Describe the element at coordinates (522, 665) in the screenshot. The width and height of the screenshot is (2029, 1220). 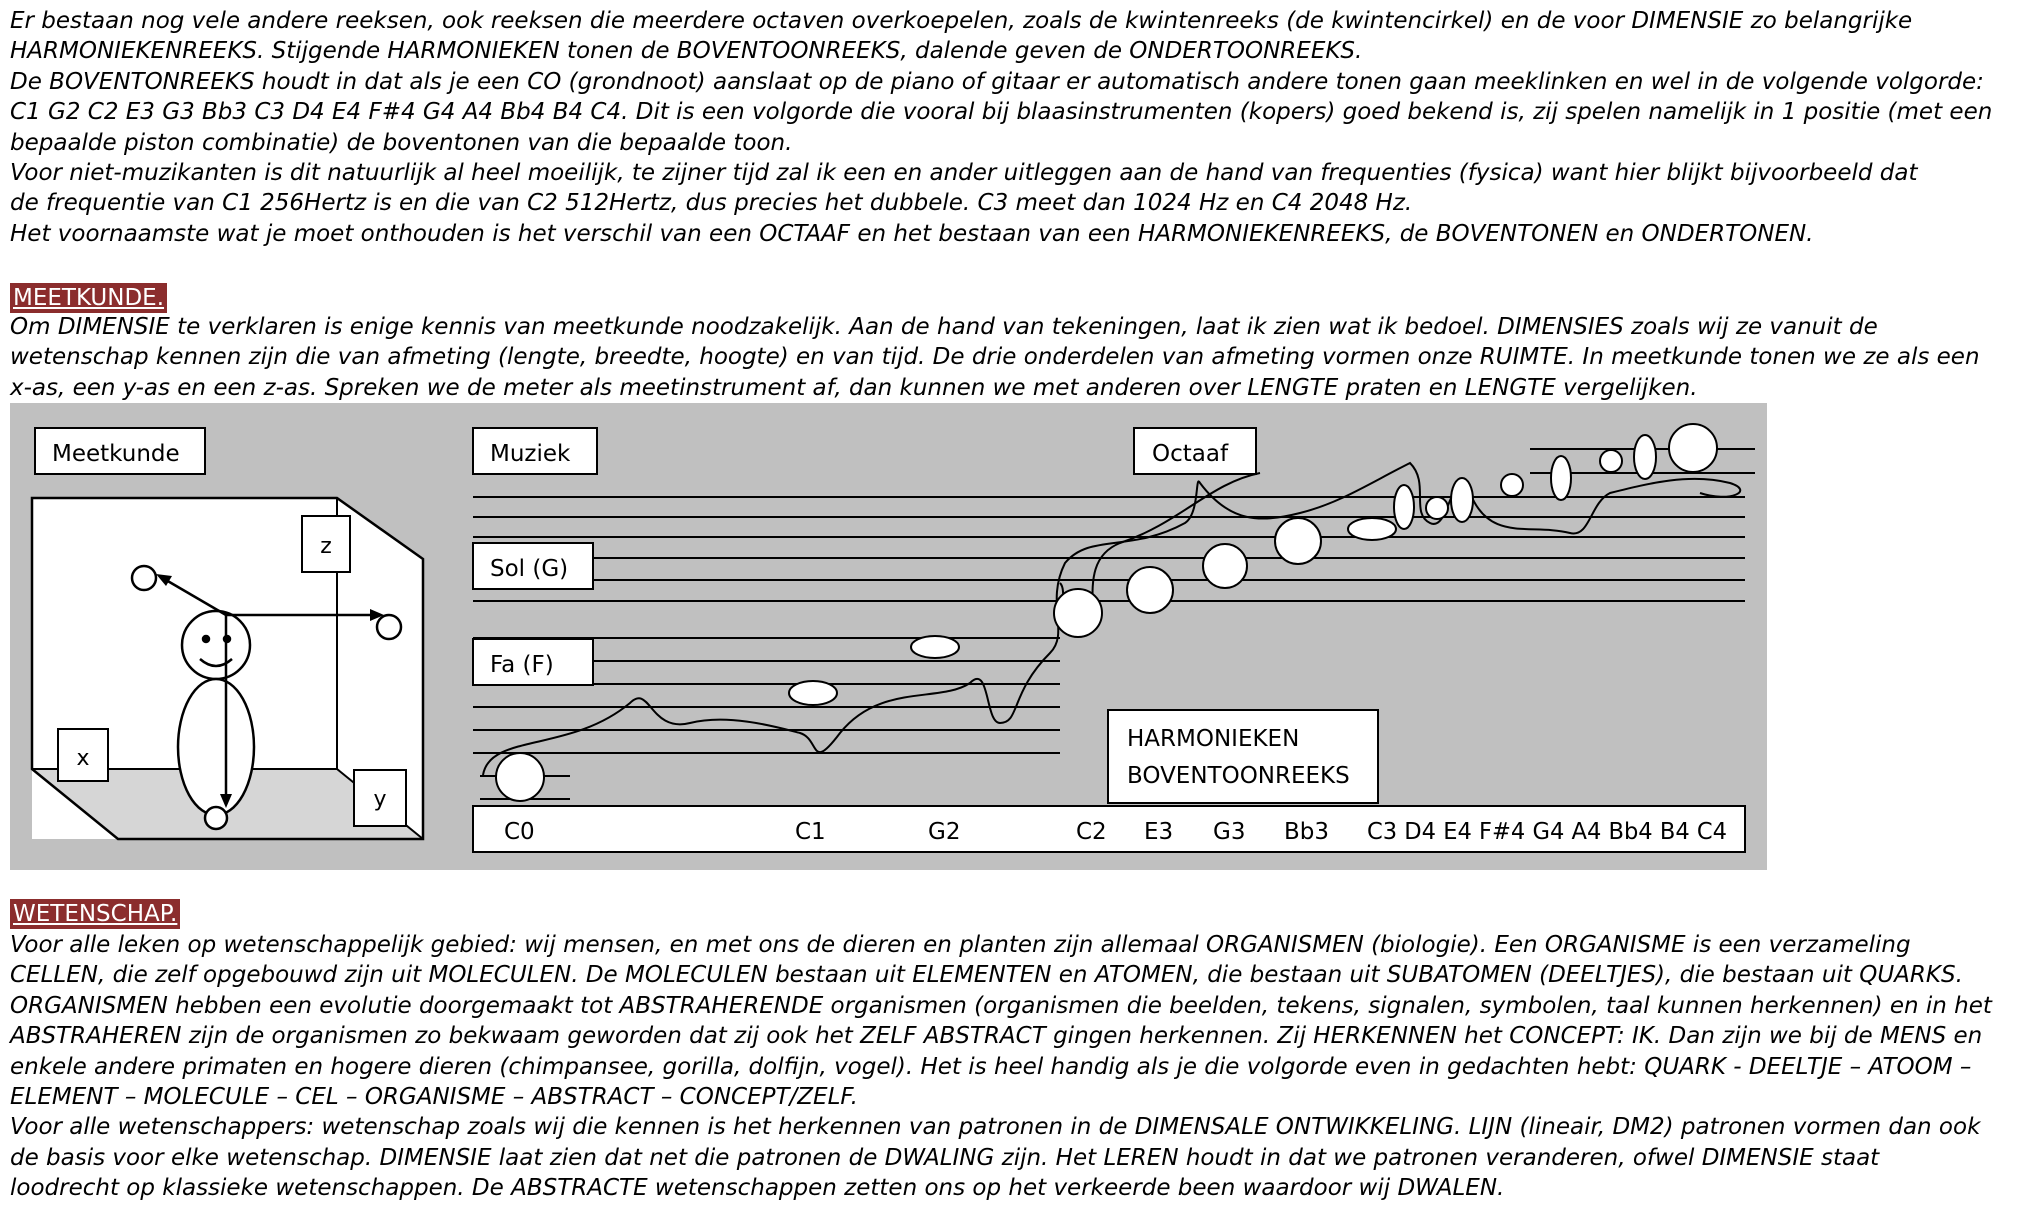
I see `label-fa: Fa (F)` at that location.